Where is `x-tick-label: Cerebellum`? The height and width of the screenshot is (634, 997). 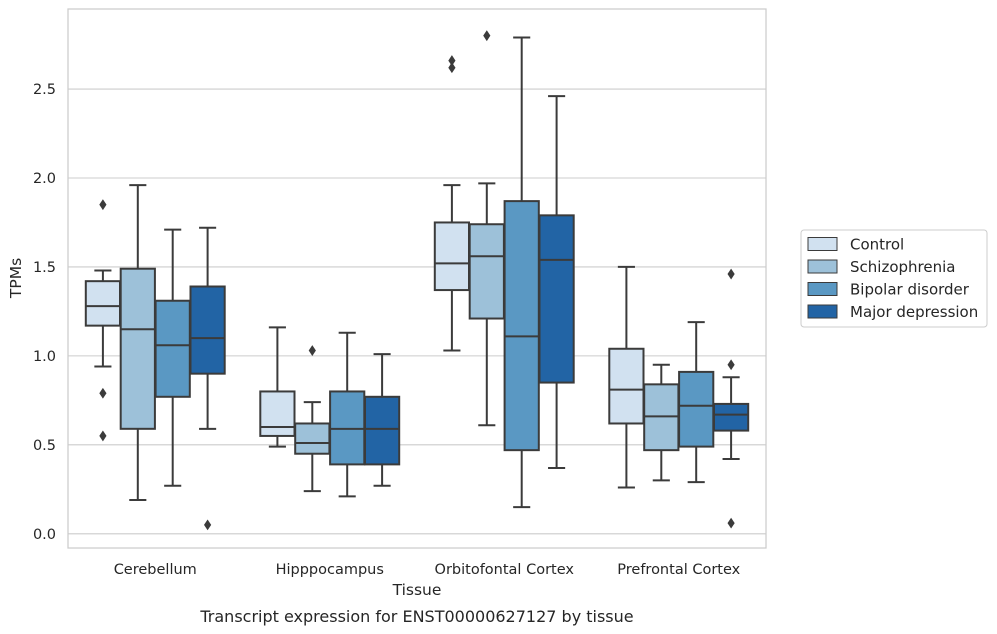 x-tick-label: Cerebellum is located at coordinates (155, 570).